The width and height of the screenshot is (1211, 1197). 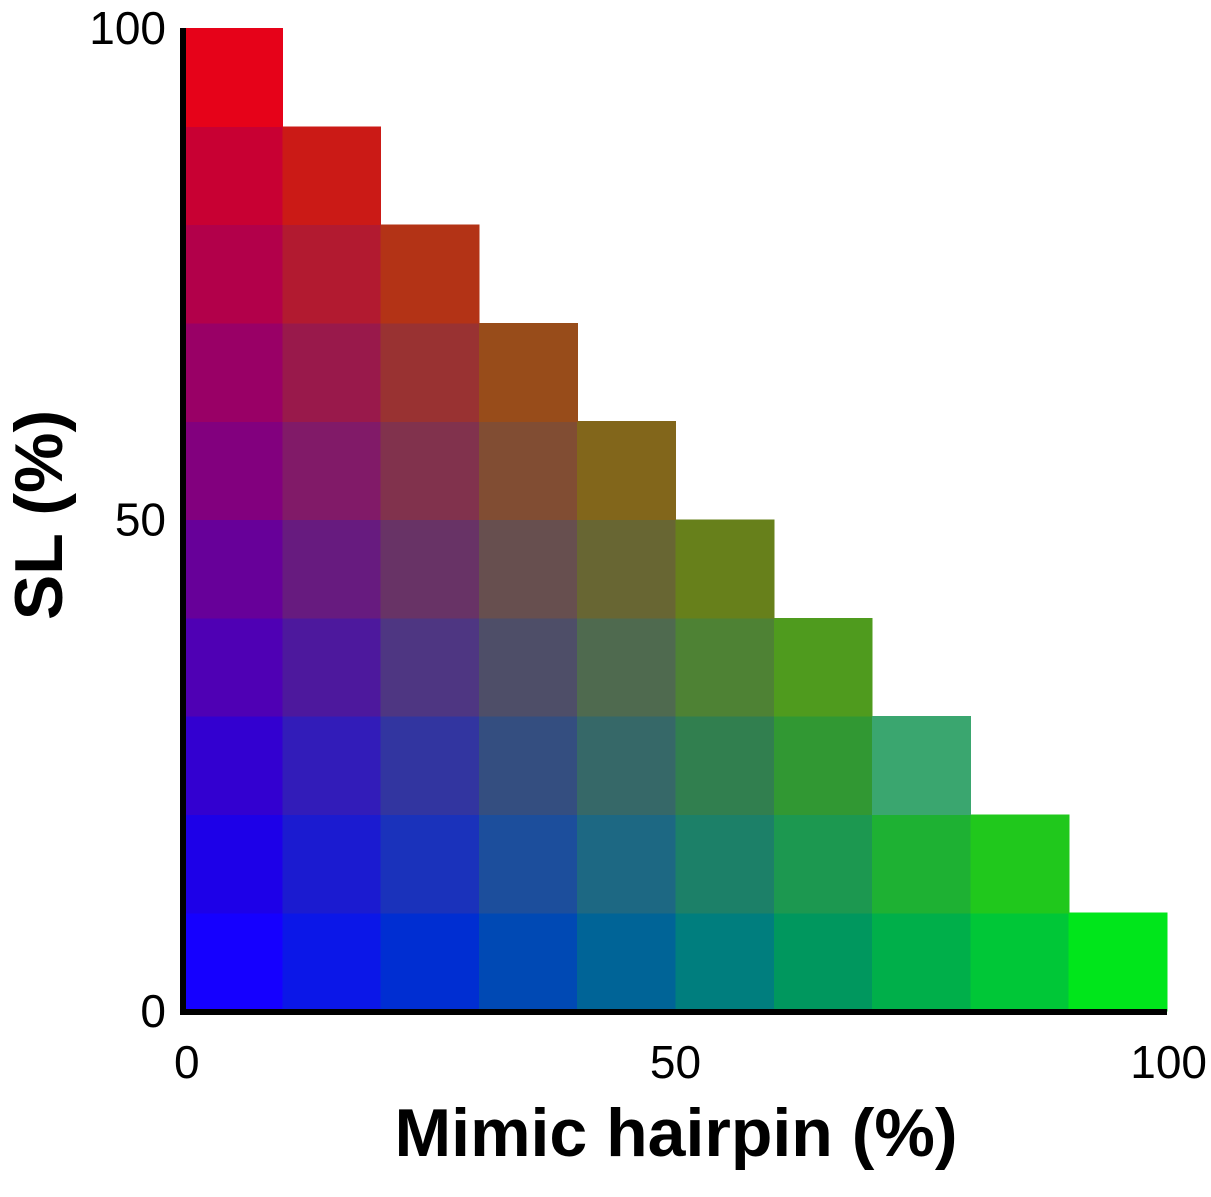 What do you see at coordinates (1168, 1062) in the screenshot?
I see `x-tick-label: 100` at bounding box center [1168, 1062].